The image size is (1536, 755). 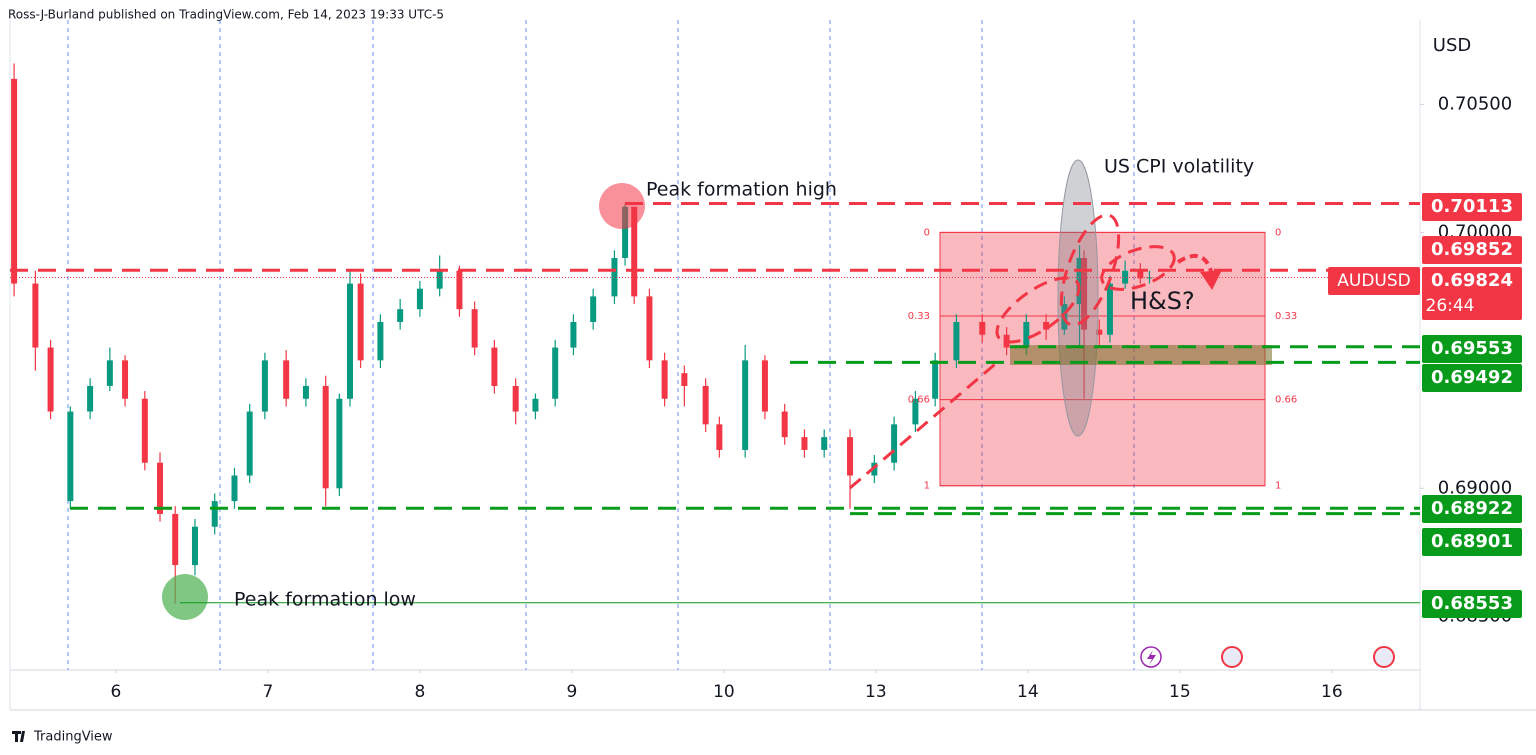 I want to click on fib-label-left: 0.66, so click(x=919, y=400).